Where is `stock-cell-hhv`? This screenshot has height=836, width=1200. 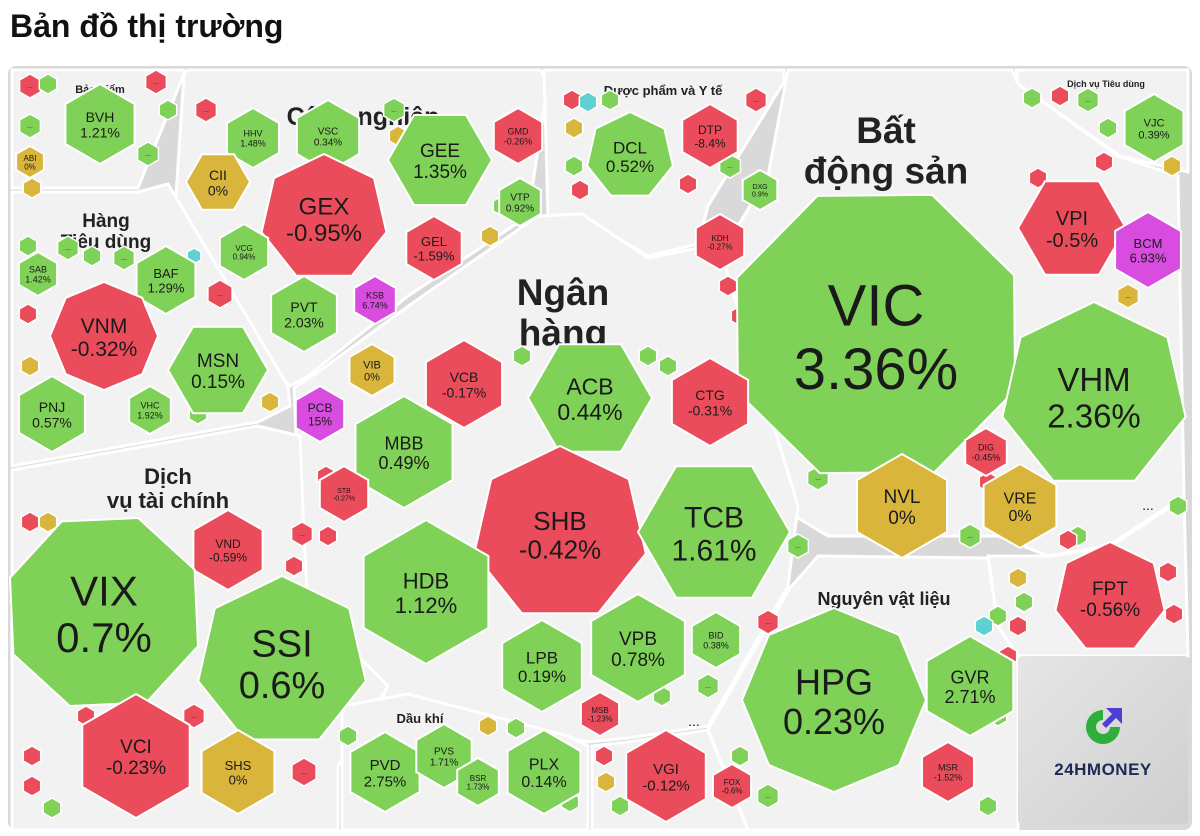
stock-cell-hhv is located at coordinates (253, 138).